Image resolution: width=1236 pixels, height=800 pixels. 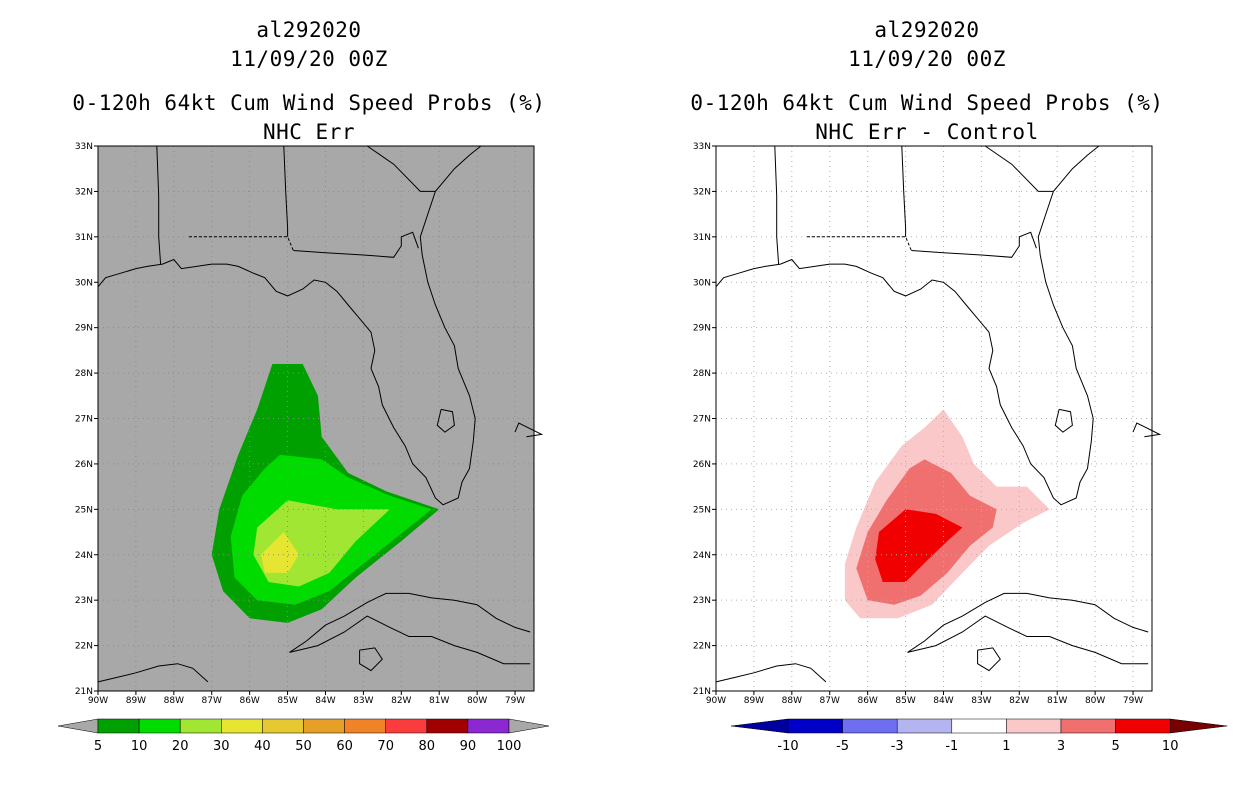 What do you see at coordinates (702, 510) in the screenshot?
I see `lat-label: 25N` at bounding box center [702, 510].